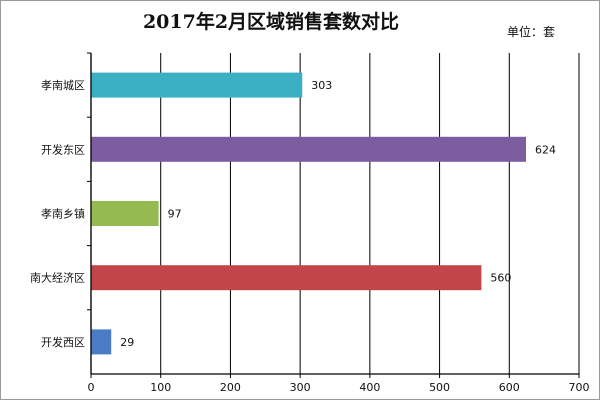 This screenshot has height=400, width=600. Describe the element at coordinates (545, 149) in the screenshot. I see `data-label: 624` at that location.